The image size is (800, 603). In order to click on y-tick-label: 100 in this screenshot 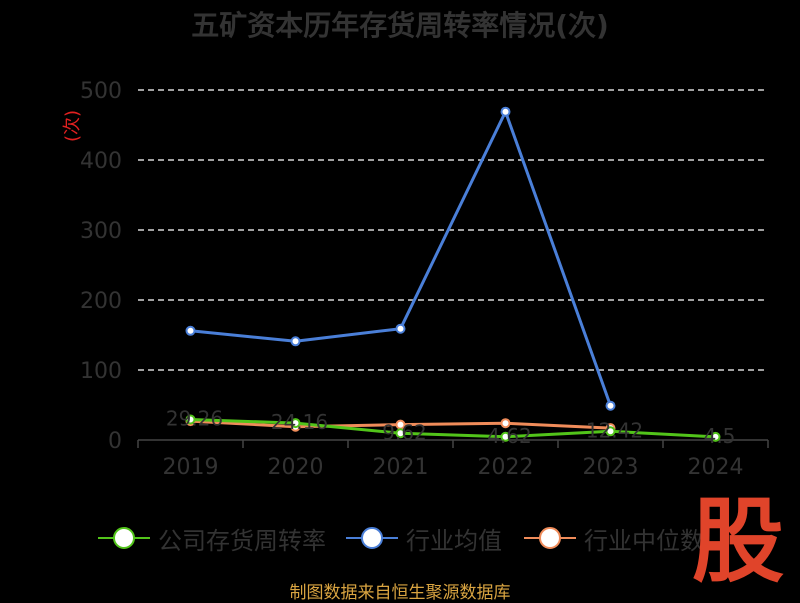, I will do `click(101, 371)`.